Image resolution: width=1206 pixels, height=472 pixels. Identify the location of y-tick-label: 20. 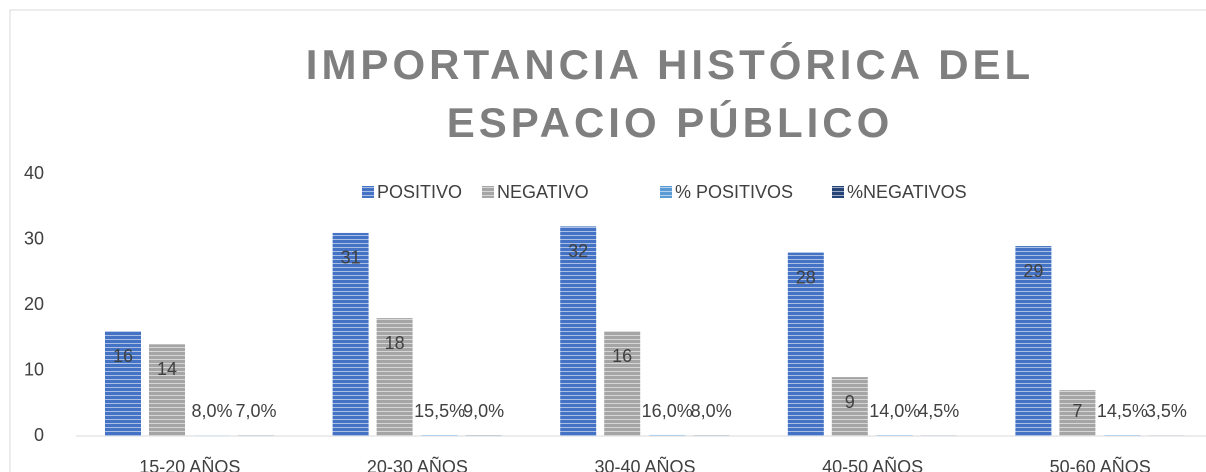
(34, 304).